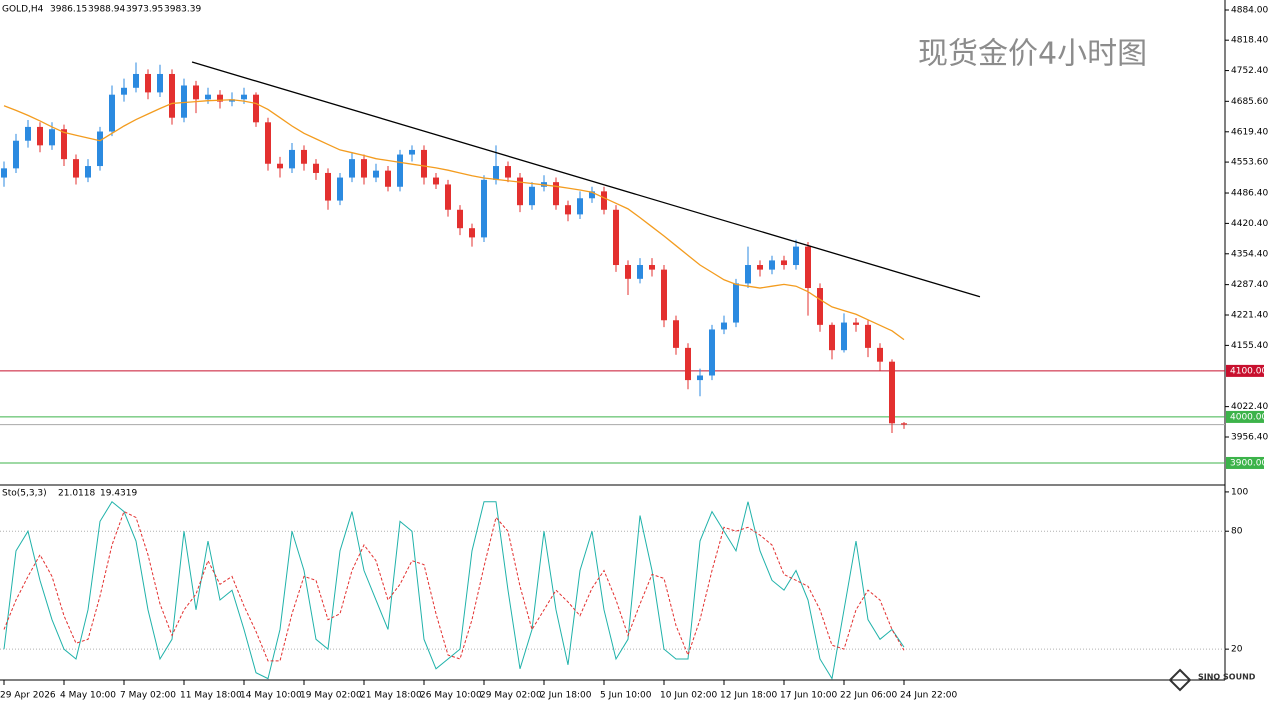 The width and height of the screenshot is (1268, 702). Describe the element at coordinates (1249, 437) in the screenshot. I see `y-tick-label: 3956.40` at that location.